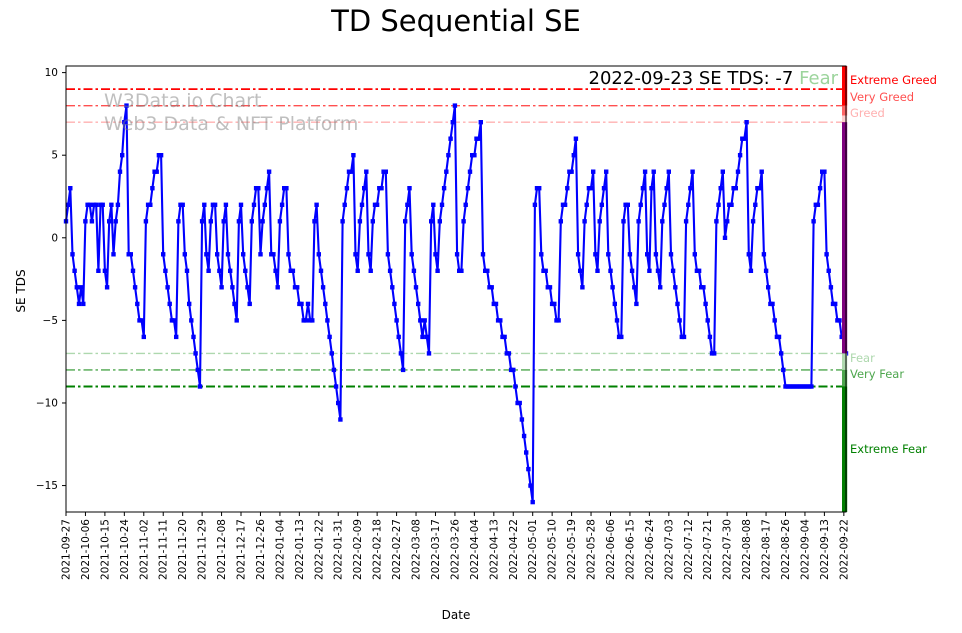  Describe the element at coordinates (50, 321) in the screenshot. I see `y-tick-label: −5` at that location.